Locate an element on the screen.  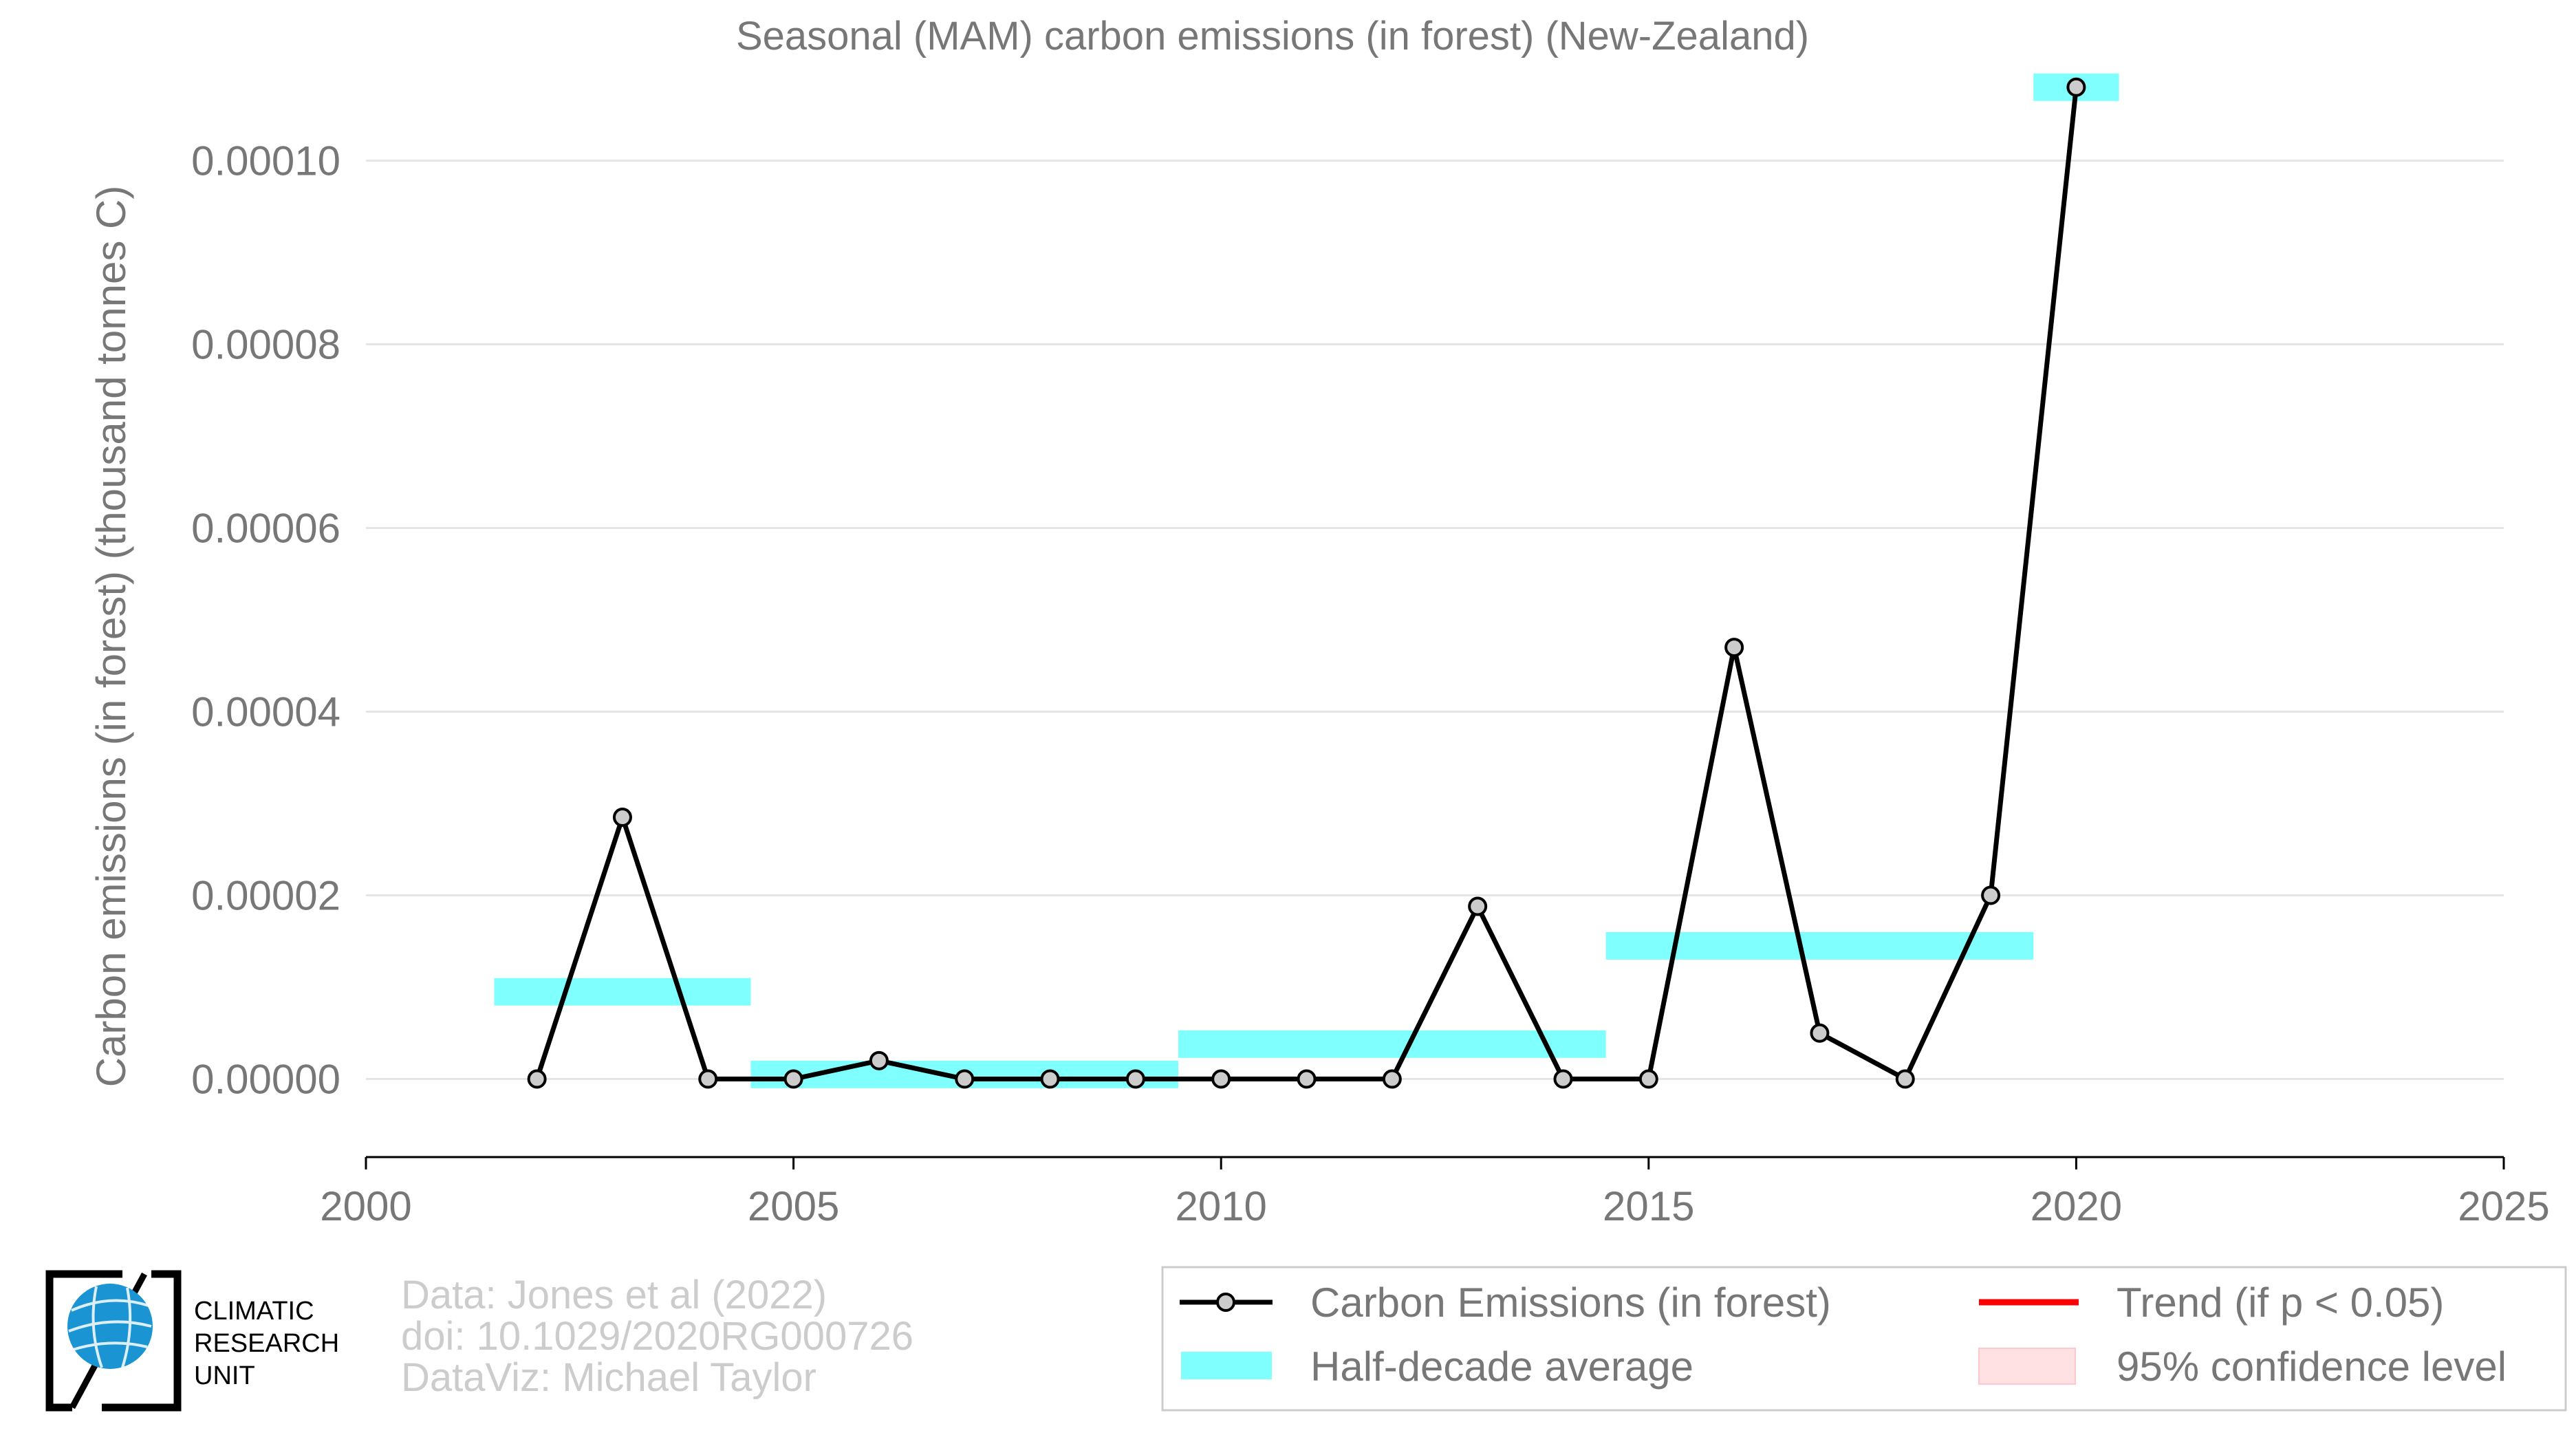
cru-logo: CLIMATIC RESEARCH UNIT is located at coordinates (192, 1341).